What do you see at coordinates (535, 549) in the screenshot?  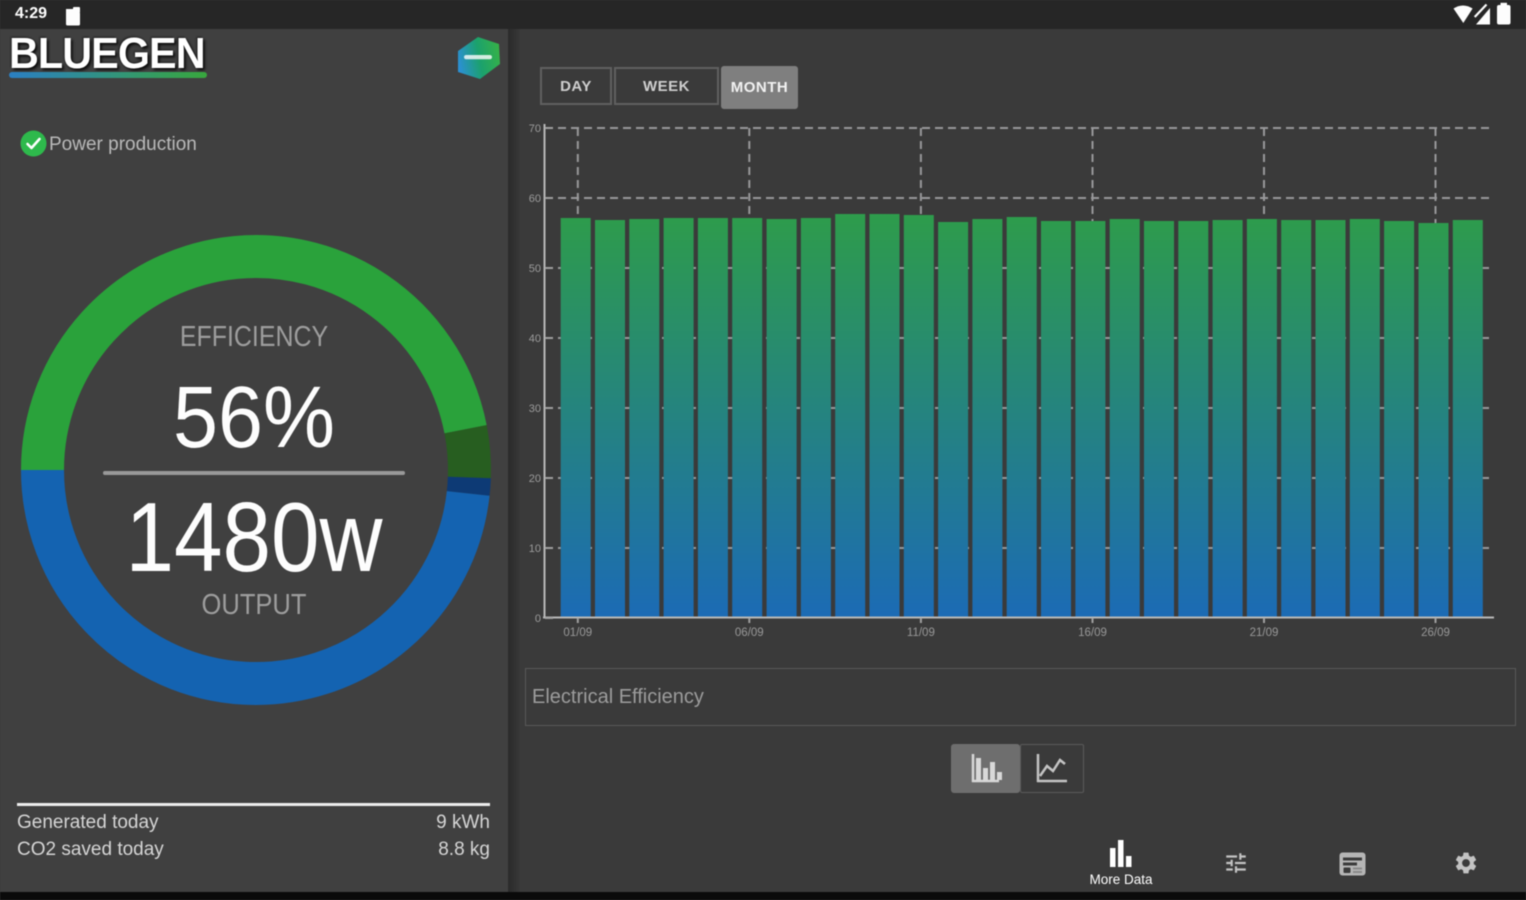 I see `svg-text: 10` at bounding box center [535, 549].